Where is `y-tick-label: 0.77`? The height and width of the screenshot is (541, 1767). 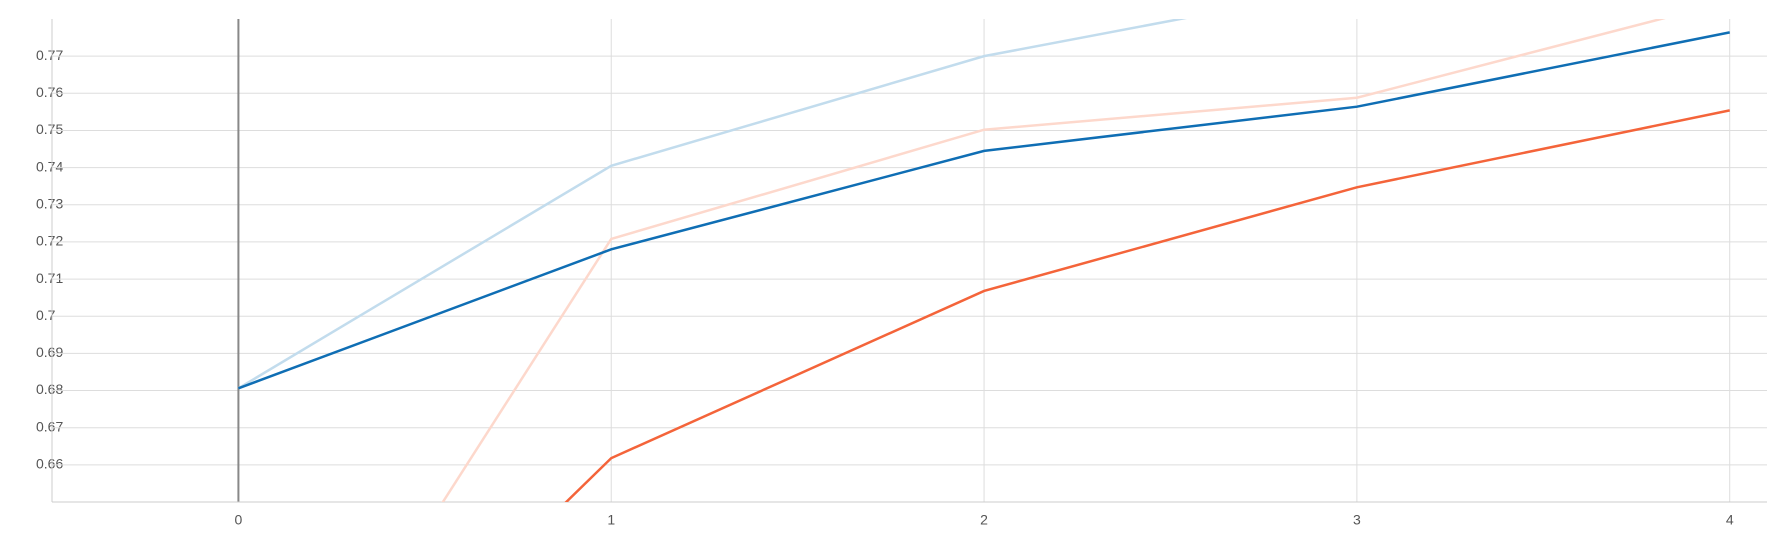
y-tick-label: 0.77 is located at coordinates (49, 55).